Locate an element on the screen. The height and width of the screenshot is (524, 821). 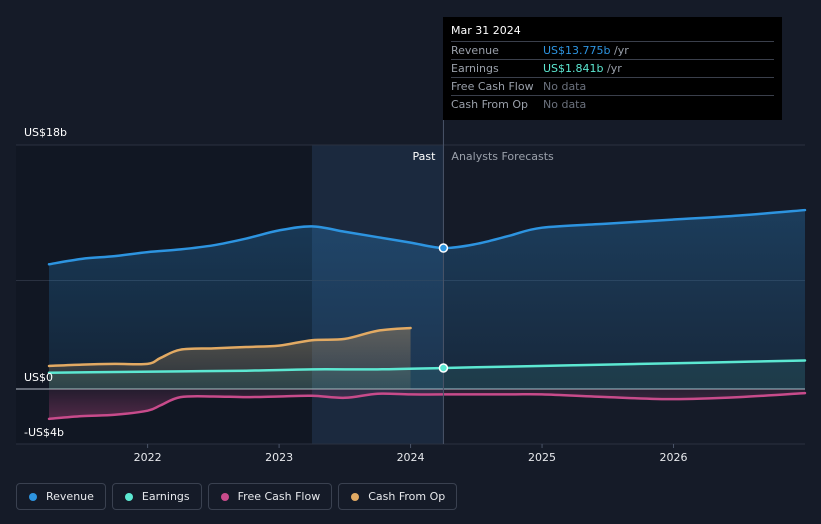
x-axis-label: 2026 is located at coordinates (674, 457).